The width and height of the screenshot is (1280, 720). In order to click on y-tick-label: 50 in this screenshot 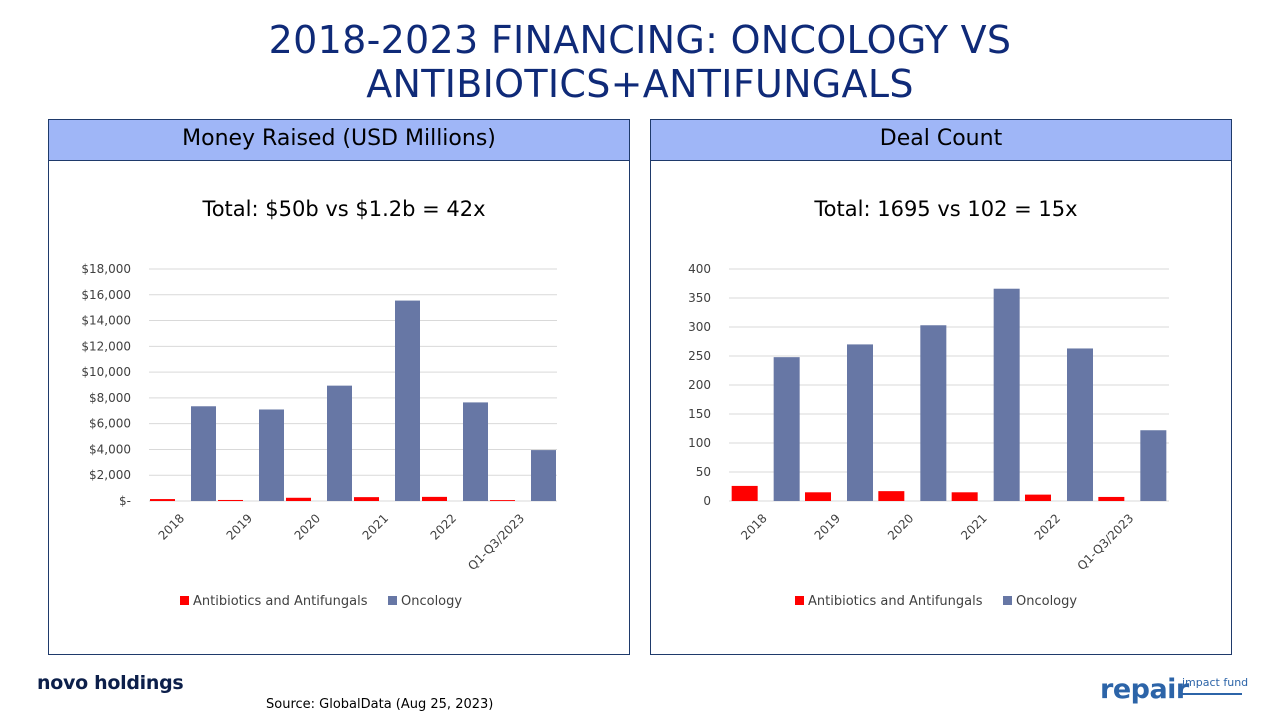, I will do `click(703, 472)`.